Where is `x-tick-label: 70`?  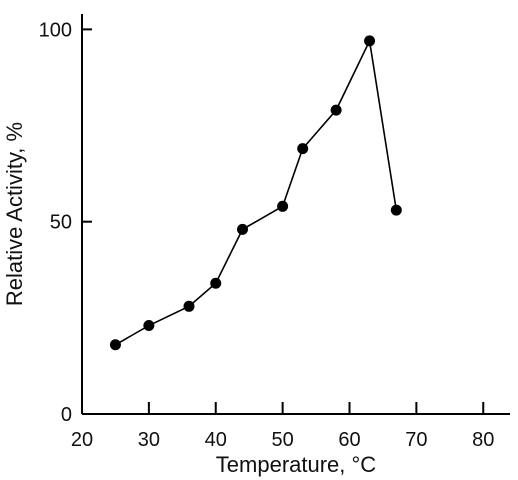
x-tick-label: 70 is located at coordinates (416, 440).